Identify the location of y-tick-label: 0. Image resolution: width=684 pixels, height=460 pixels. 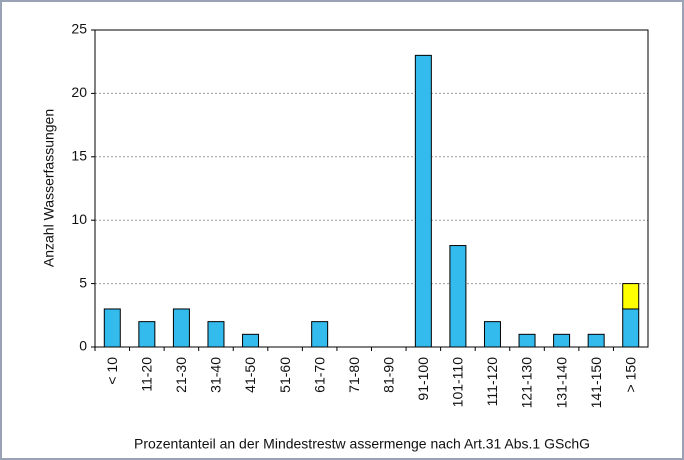
(83, 346).